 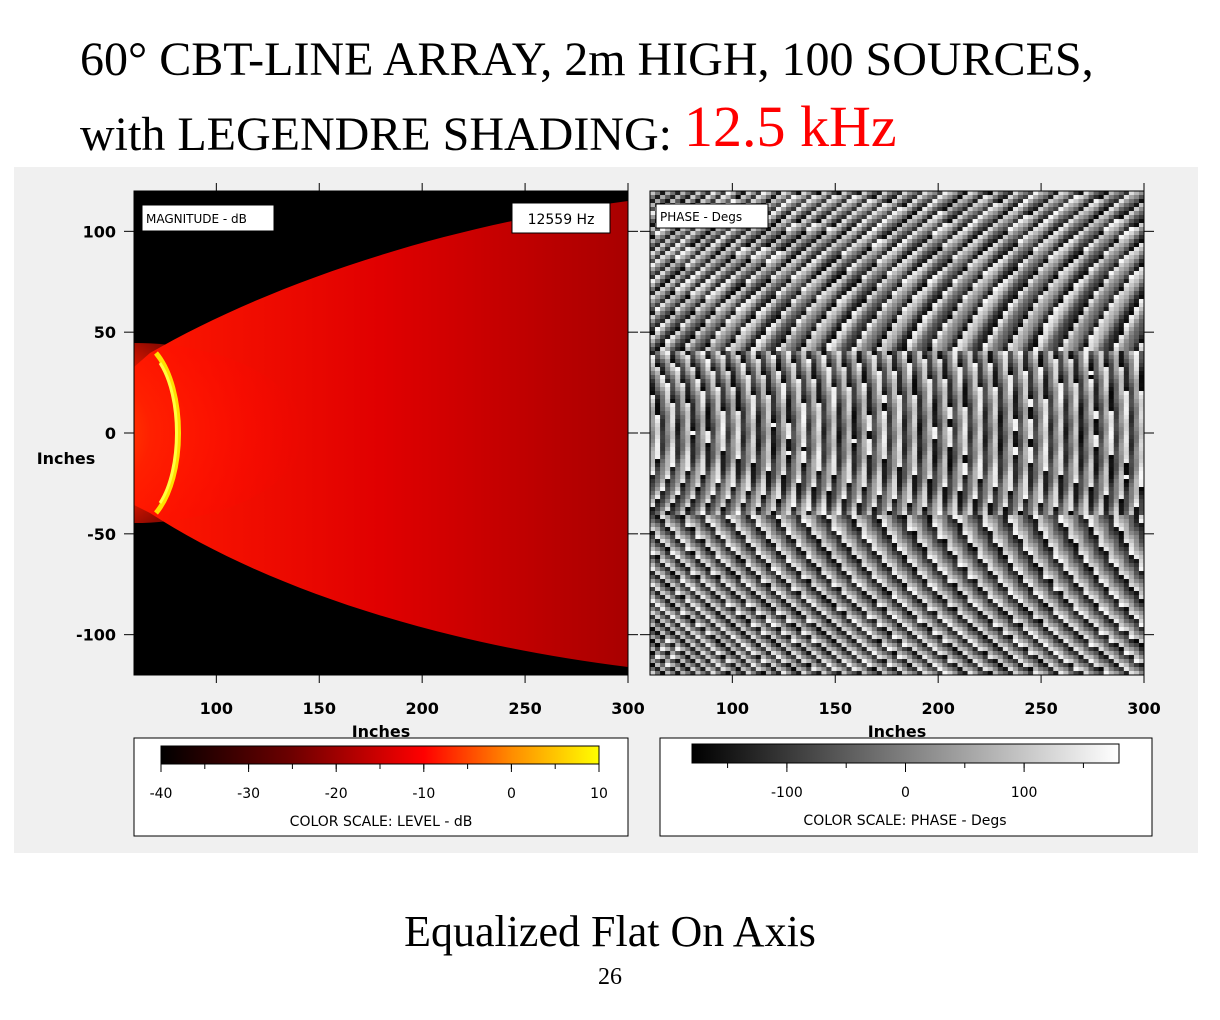 I want to click on slide-title-line2: with LEGENDRE SHADING: 12.5 kHz, so click(x=488, y=129).